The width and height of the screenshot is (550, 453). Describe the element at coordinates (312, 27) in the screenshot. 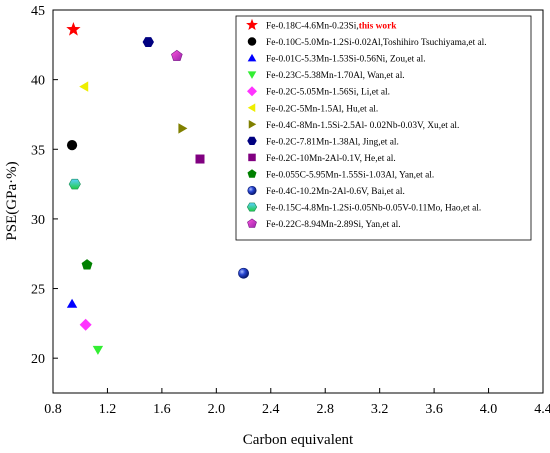

I see `legend-label-text: Fe-0.18C-4.6Mn-0.23Si,` at that location.